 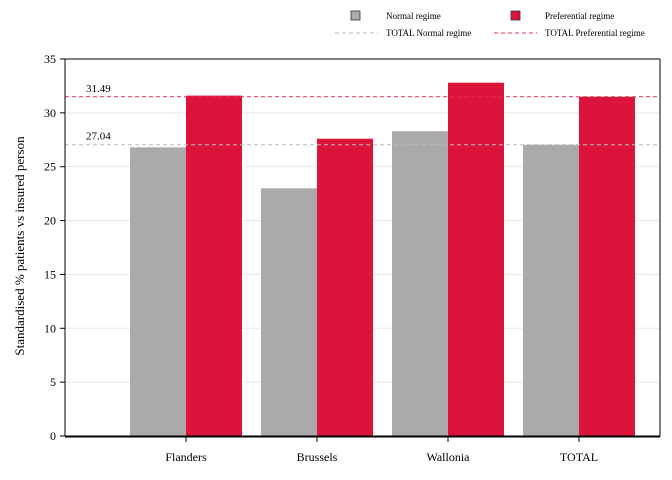 What do you see at coordinates (50, 274) in the screenshot?
I see `y-tick-label: 15` at bounding box center [50, 274].